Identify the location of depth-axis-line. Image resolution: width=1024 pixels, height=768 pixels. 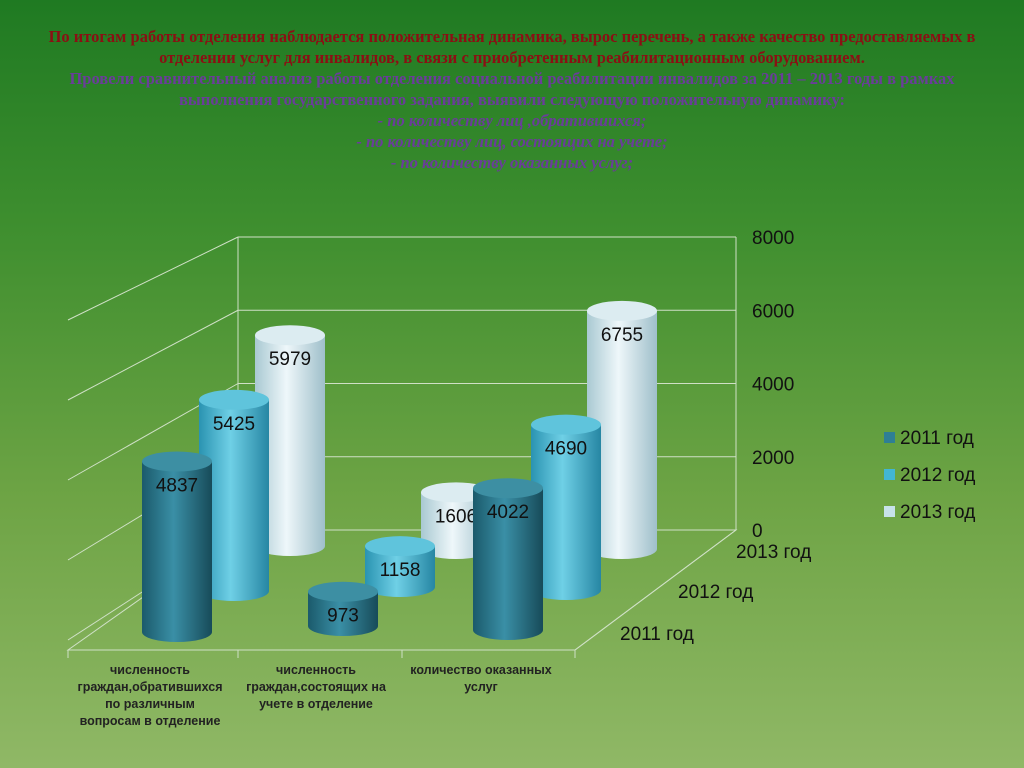
(655, 590).